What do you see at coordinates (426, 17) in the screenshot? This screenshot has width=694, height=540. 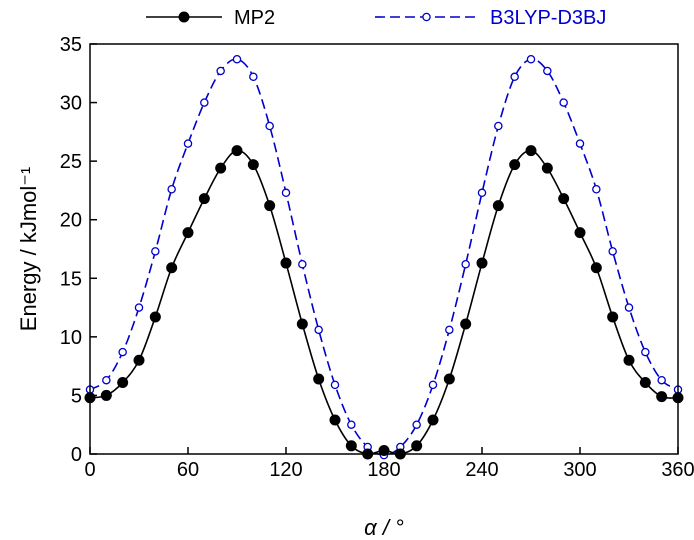 I see `legend-marker-b3lyp-d3bj` at bounding box center [426, 17].